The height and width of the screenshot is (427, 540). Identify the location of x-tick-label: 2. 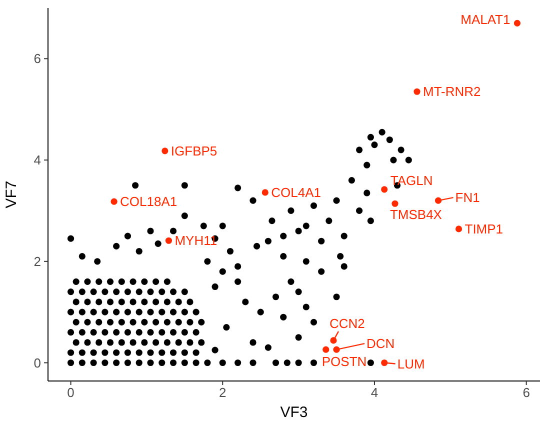
(222, 392).